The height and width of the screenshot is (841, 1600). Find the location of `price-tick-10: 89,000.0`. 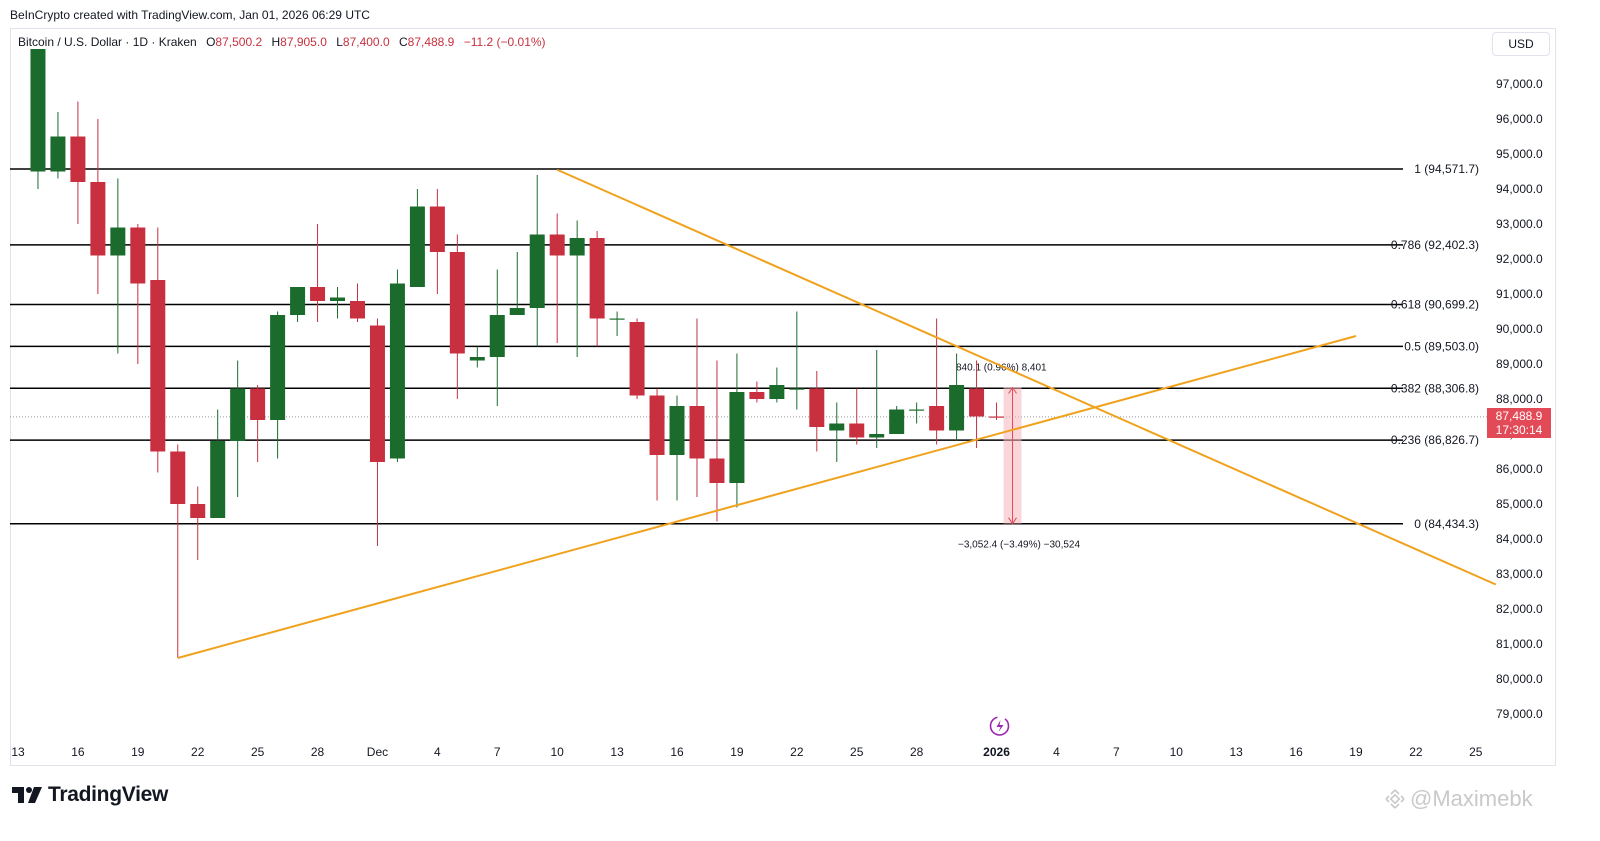

price-tick-10: 89,000.0 is located at coordinates (1519, 364).